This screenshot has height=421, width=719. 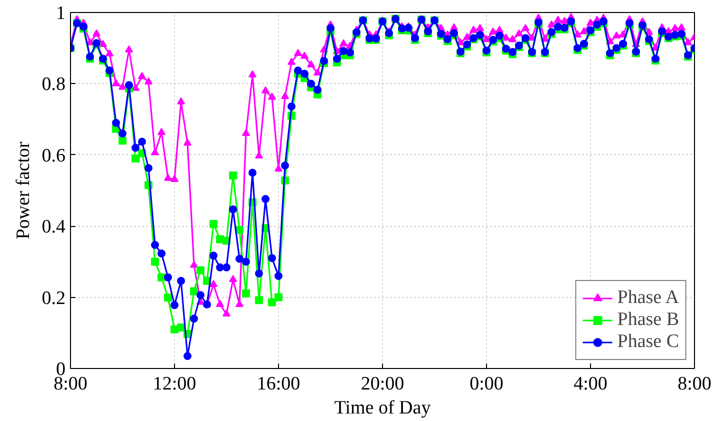 I want to click on y-tick-label: 1, so click(x=61, y=13).